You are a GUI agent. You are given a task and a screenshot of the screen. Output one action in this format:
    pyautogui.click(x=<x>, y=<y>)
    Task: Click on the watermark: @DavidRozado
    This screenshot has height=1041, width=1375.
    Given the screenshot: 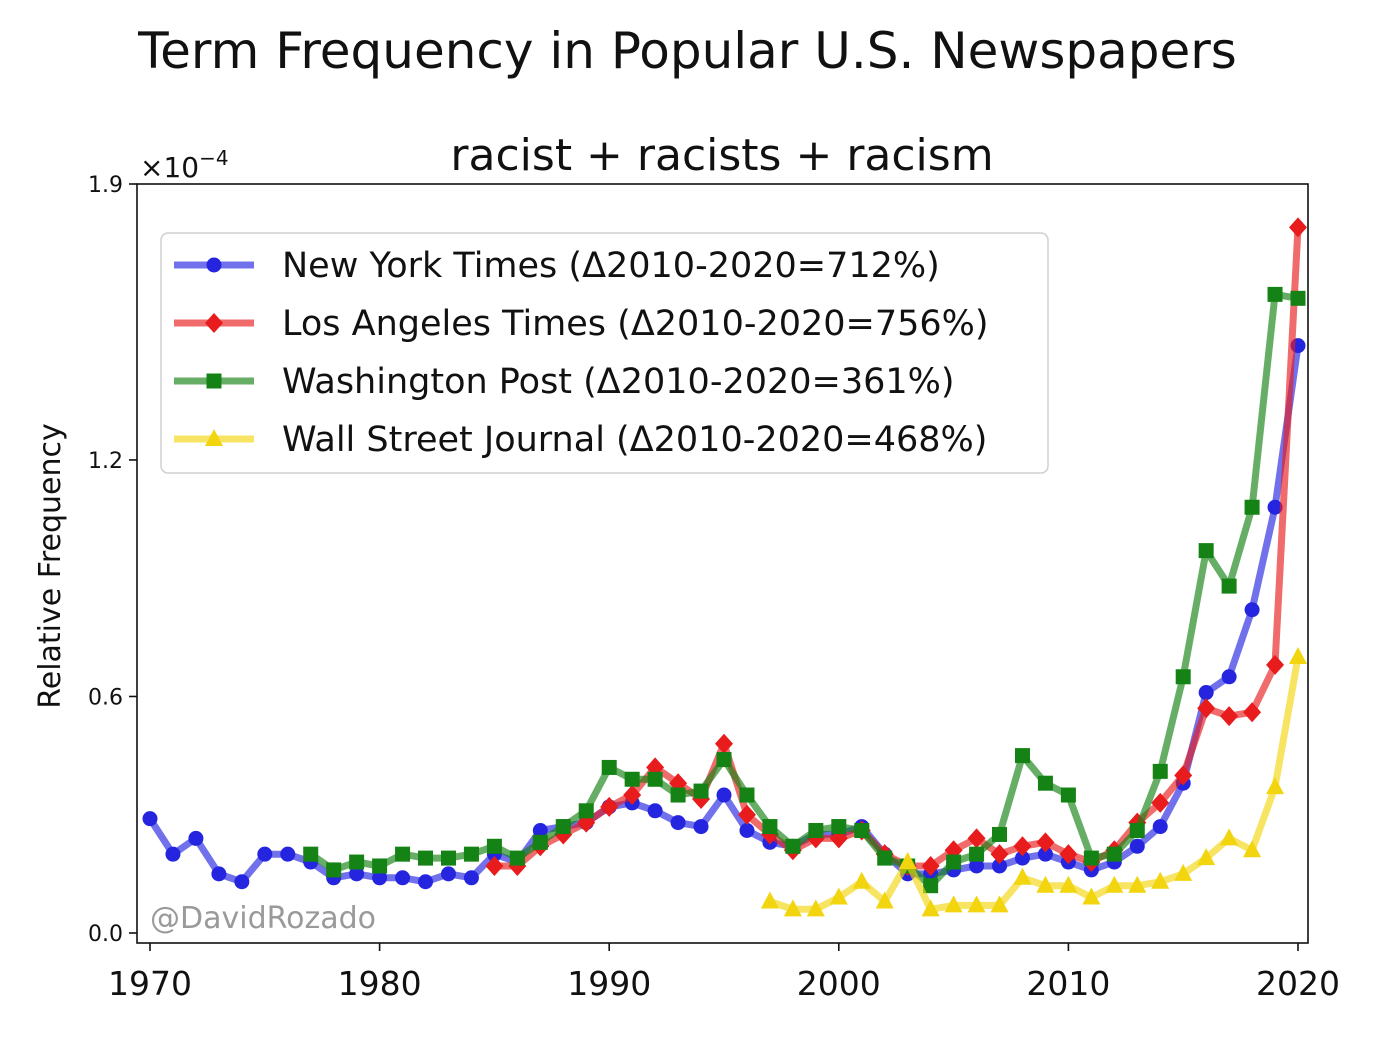 What is the action you would take?
    pyautogui.click(x=263, y=918)
    